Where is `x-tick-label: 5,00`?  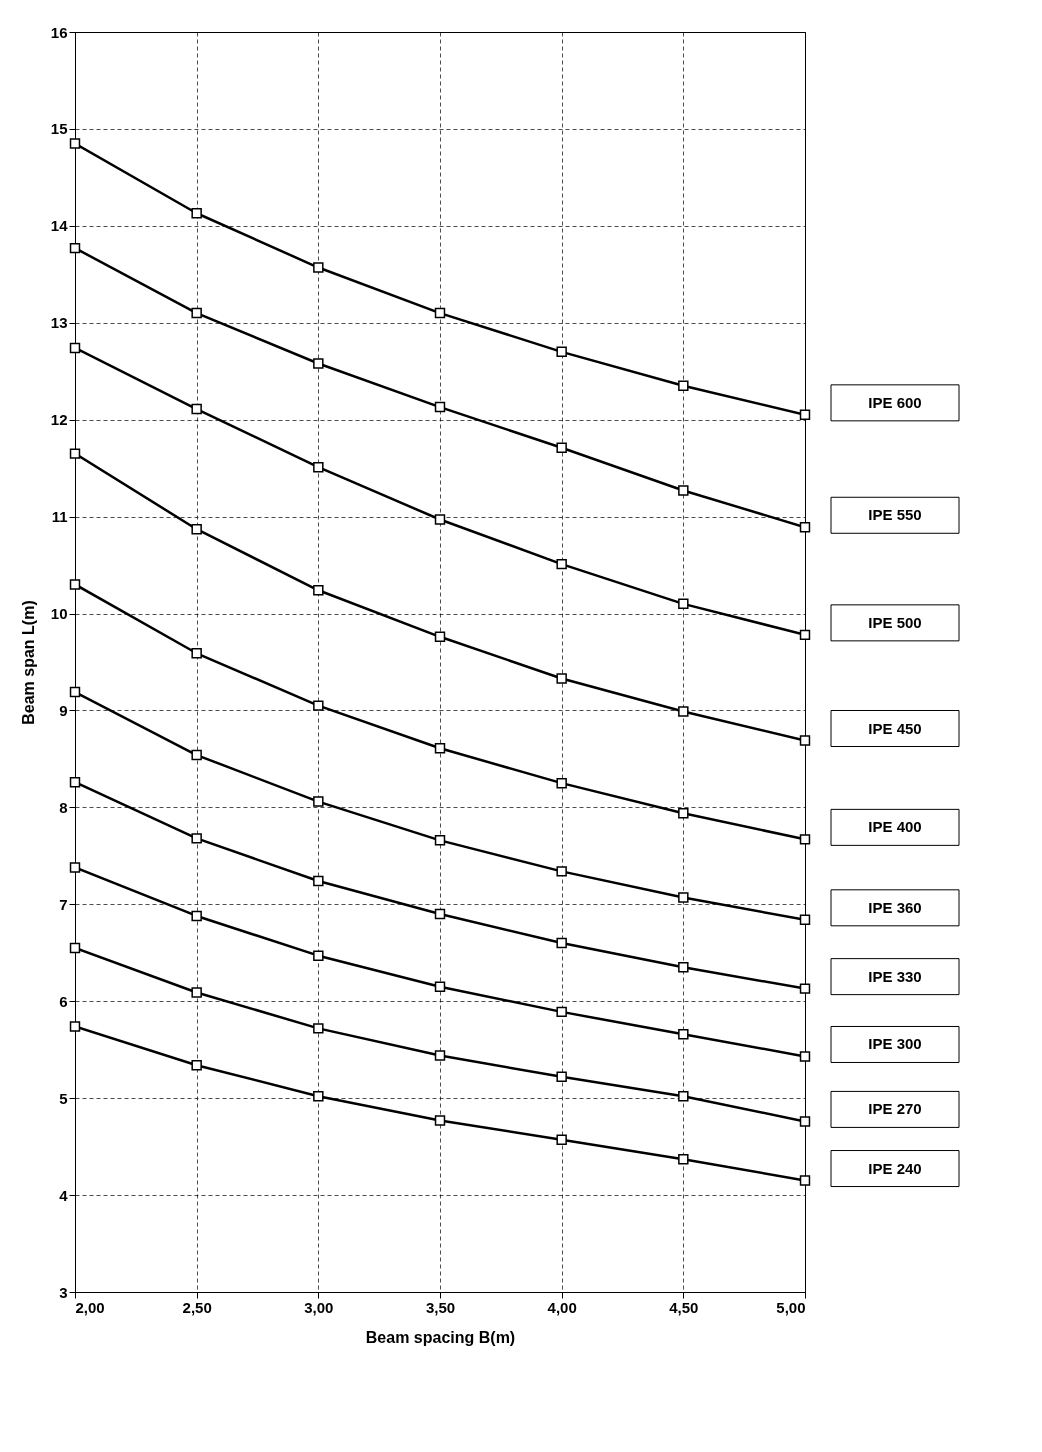
x-tick-label: 5,00 is located at coordinates (791, 1307).